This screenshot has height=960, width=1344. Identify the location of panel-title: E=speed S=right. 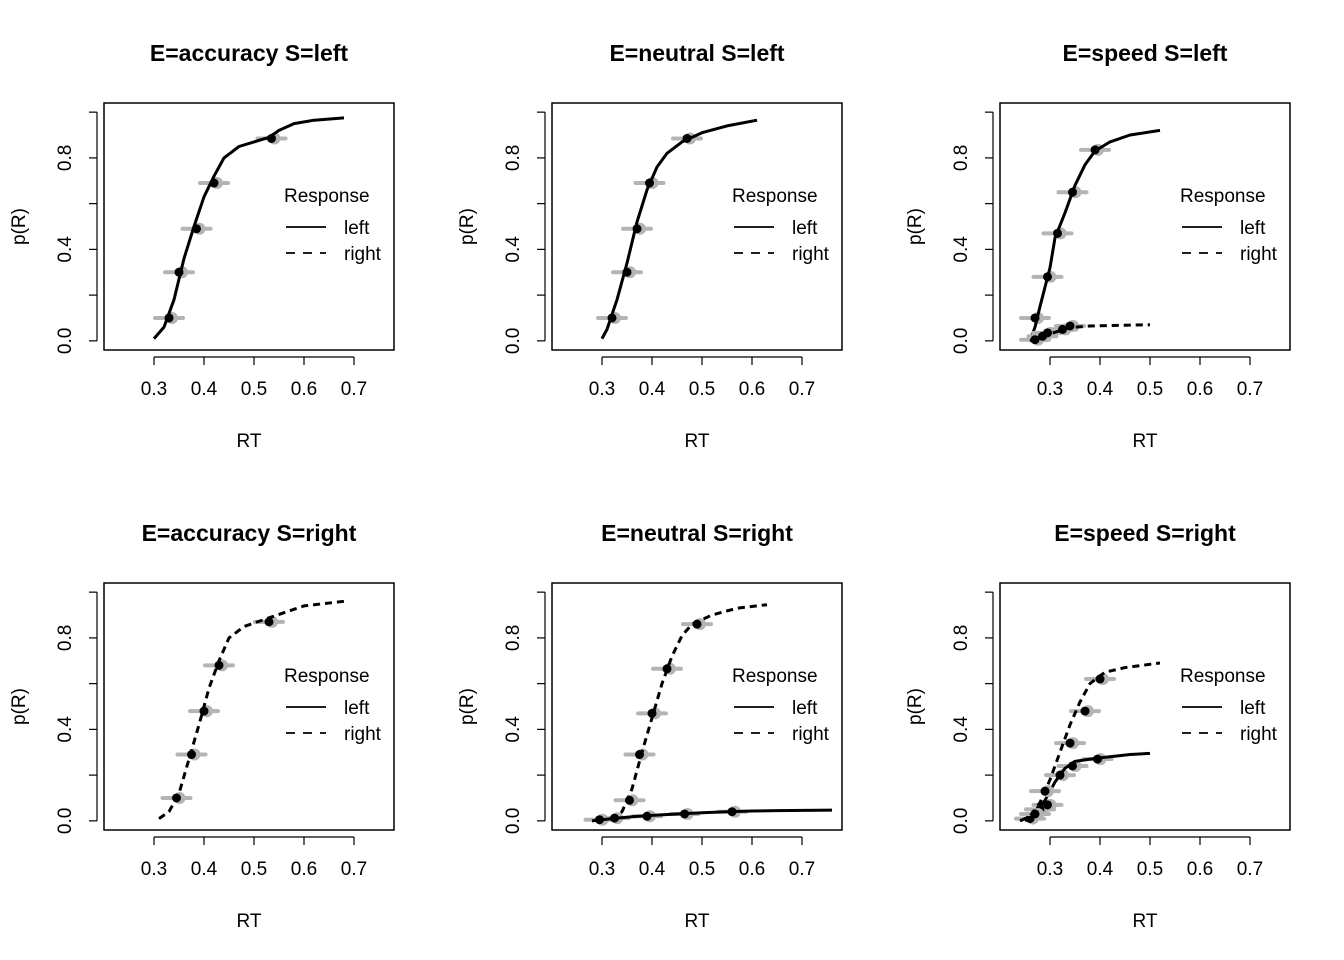
(1145, 533).